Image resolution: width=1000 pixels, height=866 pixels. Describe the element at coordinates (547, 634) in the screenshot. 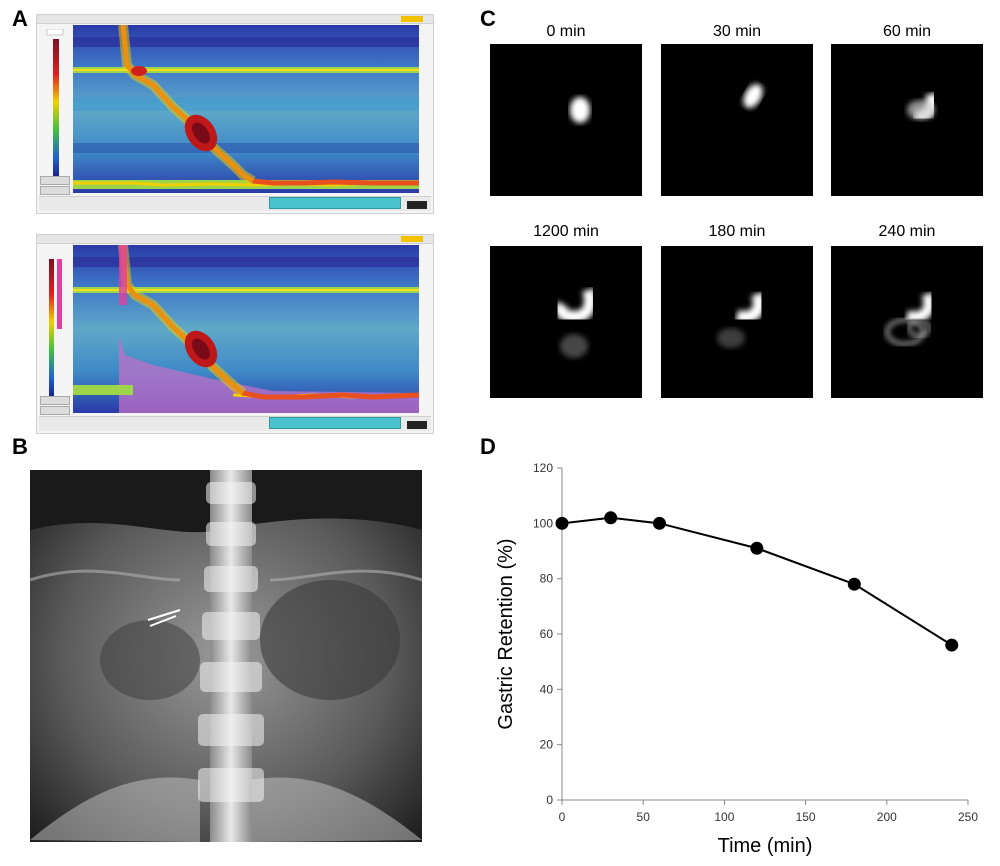

I see `y-tick-label: 60` at that location.